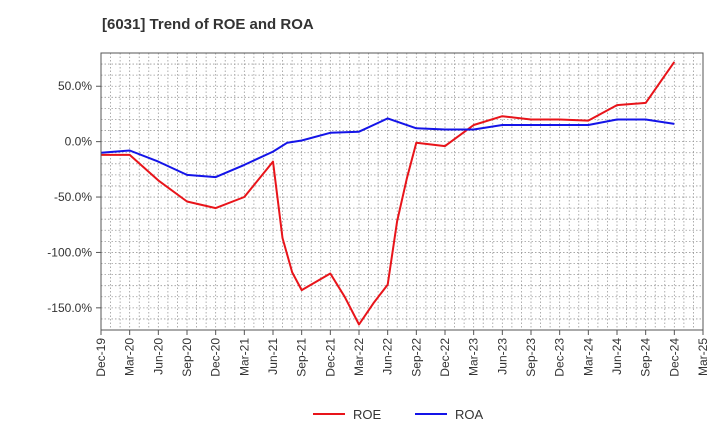 The image size is (720, 440). I want to click on x-tick-label: Jun-21, so click(273, 356).